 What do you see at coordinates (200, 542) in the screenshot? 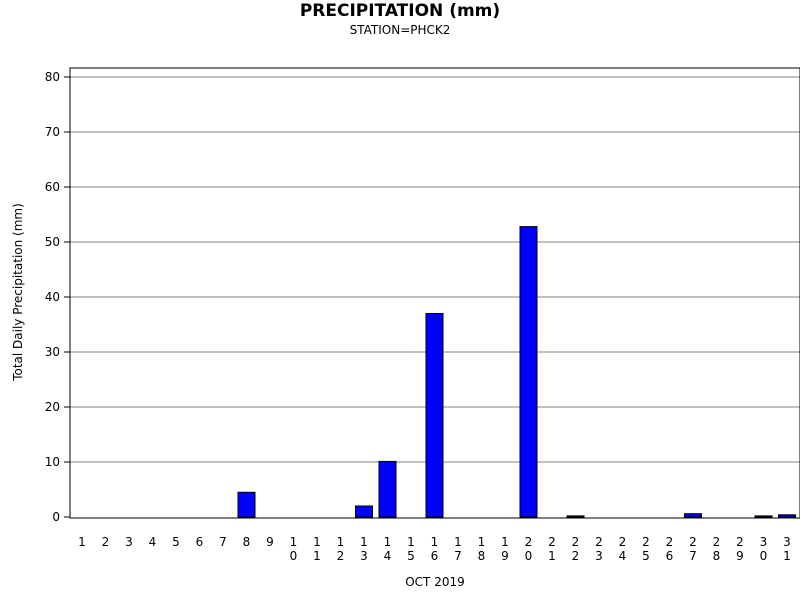
I see `x-tick-label: 6` at bounding box center [200, 542].